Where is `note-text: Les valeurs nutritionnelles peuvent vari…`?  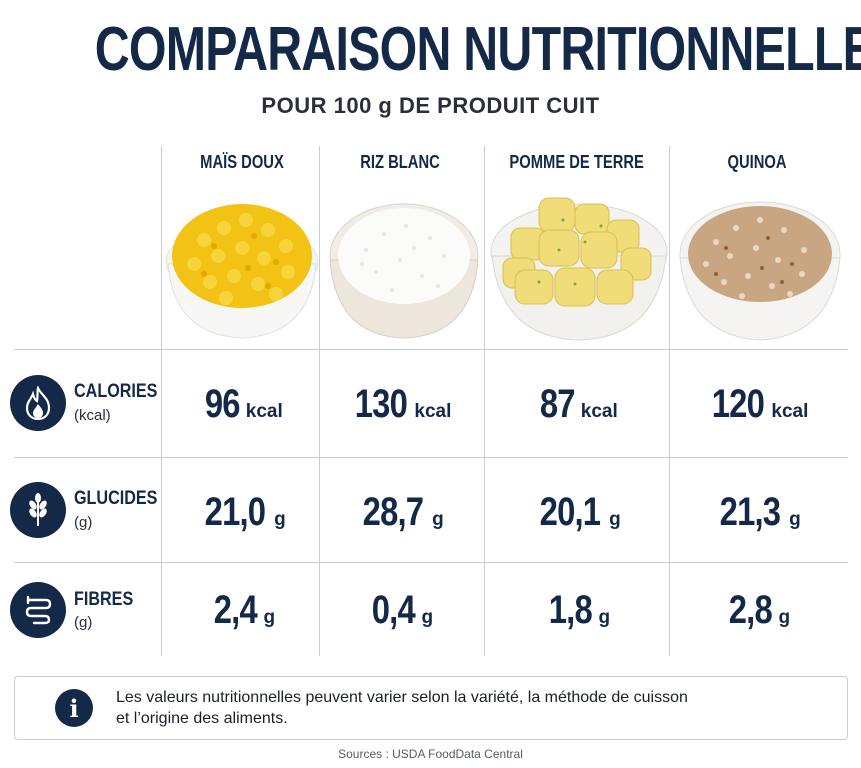
note-text: Les valeurs nutritionnelles peuvent vari… is located at coordinates (456, 708).